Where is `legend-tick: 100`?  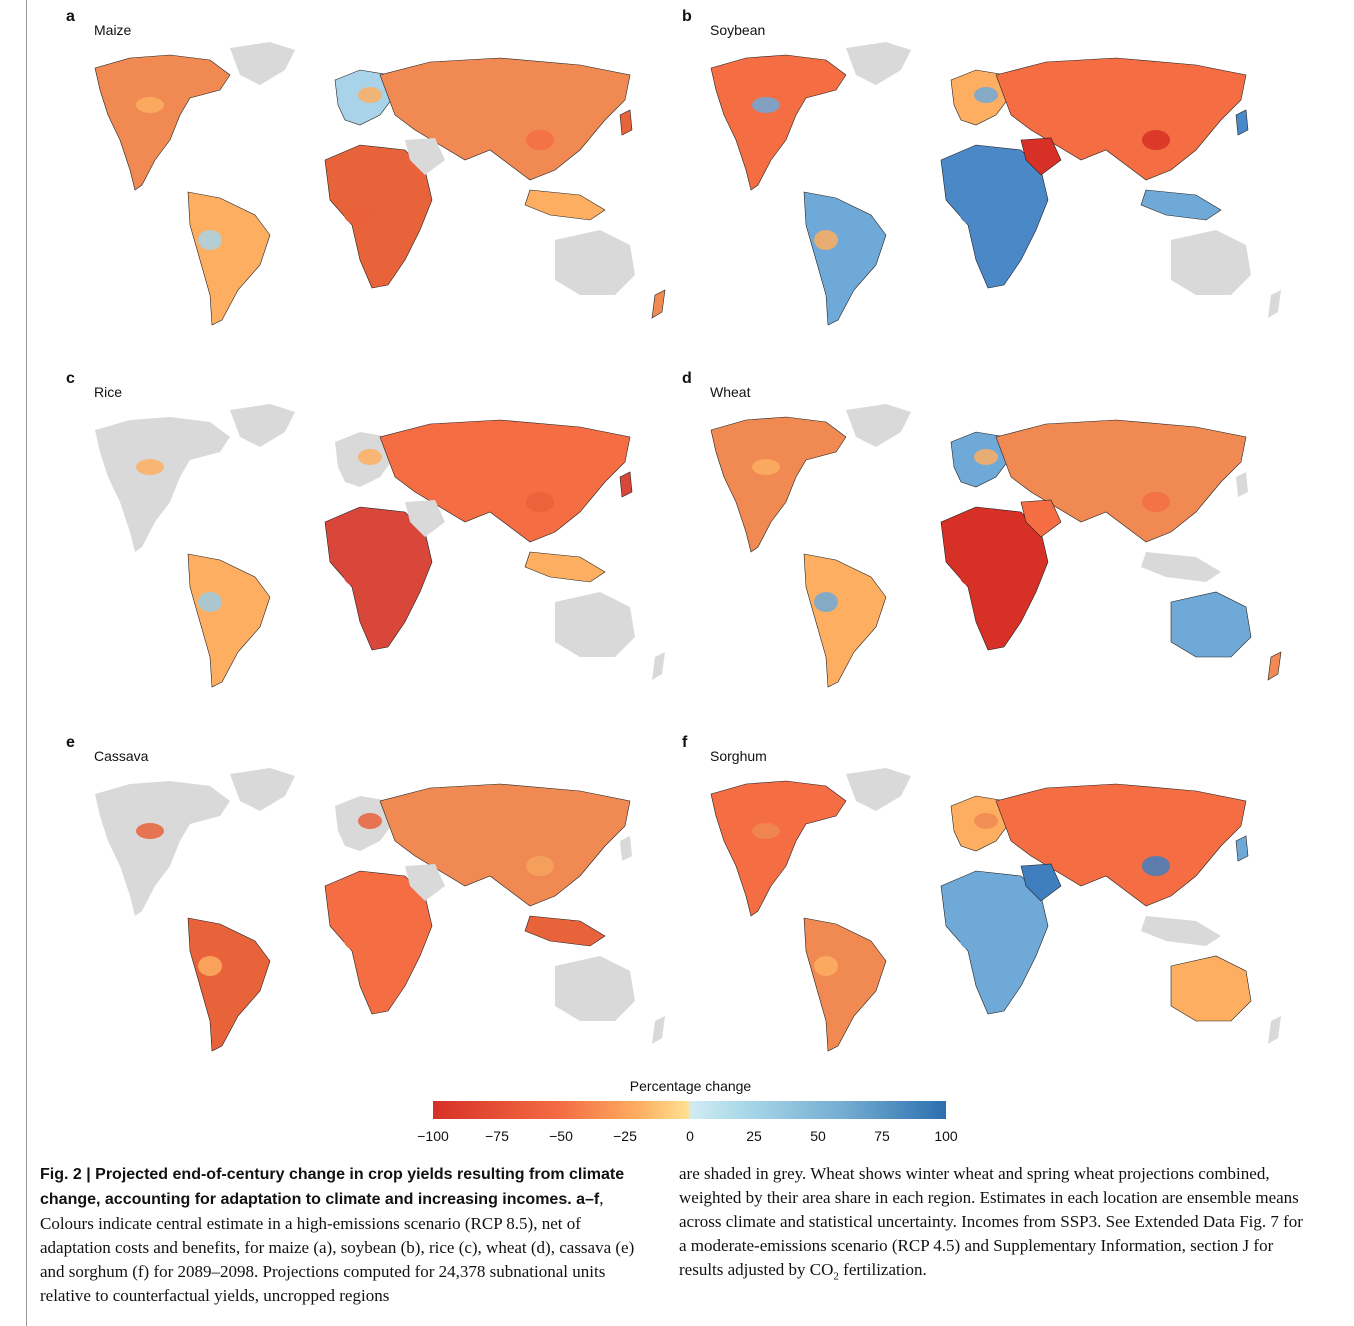
legend-tick: 100 is located at coordinates (946, 1136).